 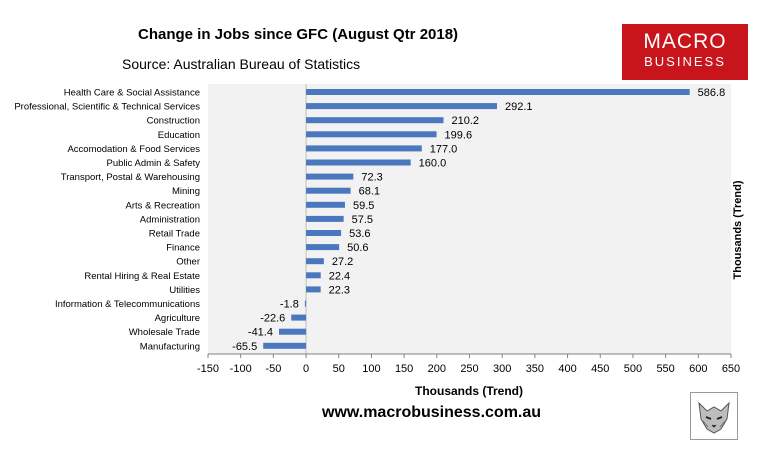 What do you see at coordinates (164, 332) in the screenshot?
I see `category-label: Wholesale Trade` at bounding box center [164, 332].